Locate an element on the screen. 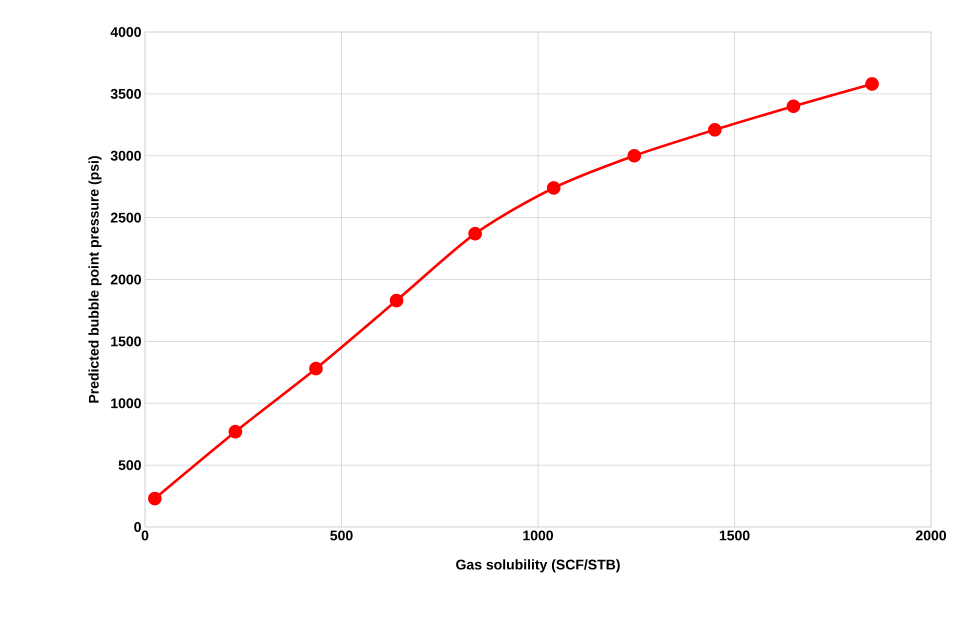 This screenshot has width=971, height=622. y-tick-label: 3000 is located at coordinates (125, 155).